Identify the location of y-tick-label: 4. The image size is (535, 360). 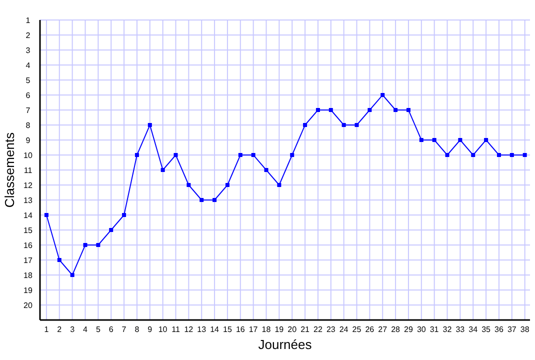
(28, 65).